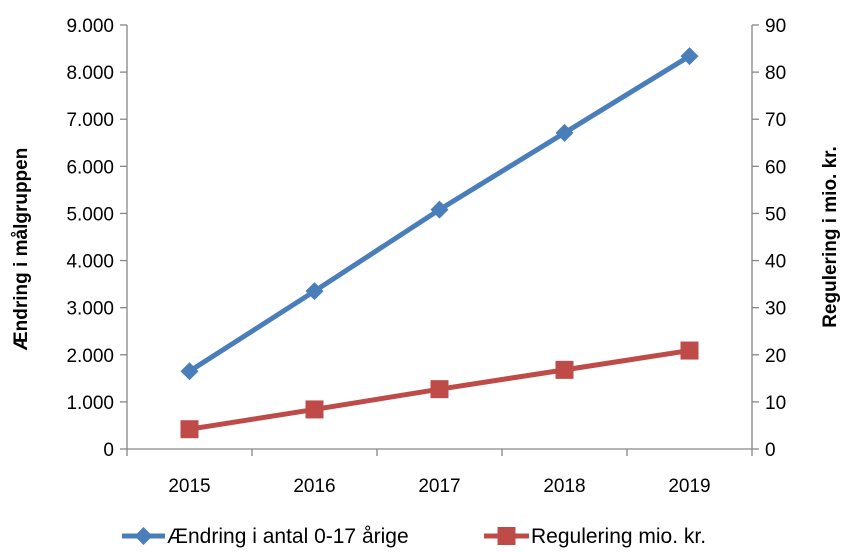  I want to click on right-tick-label: 50, so click(775, 214).